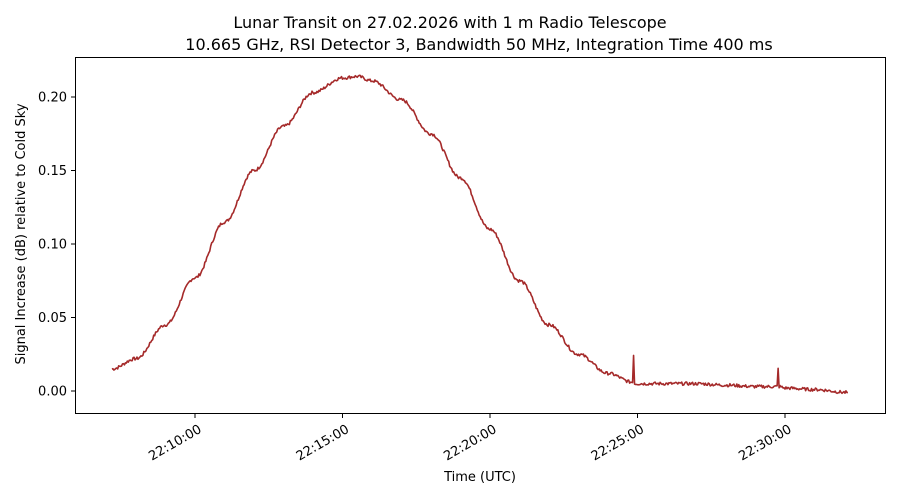 This screenshot has height=500, width=900. Describe the element at coordinates (52, 98) in the screenshot. I see `y-tick-label: 0.20` at that location.